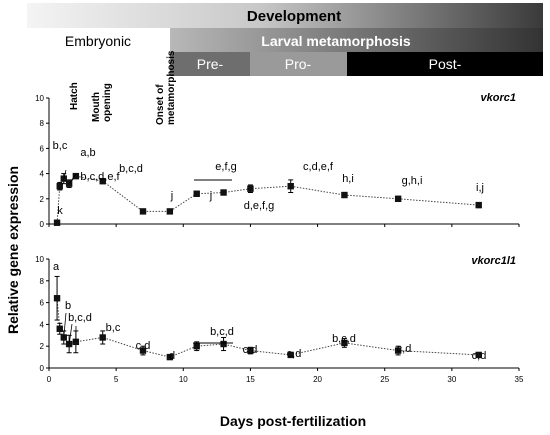  What do you see at coordinates (493, 261) in the screenshot?
I see `panel-title-vkorc1l1: vkorc1l1` at bounding box center [493, 261].